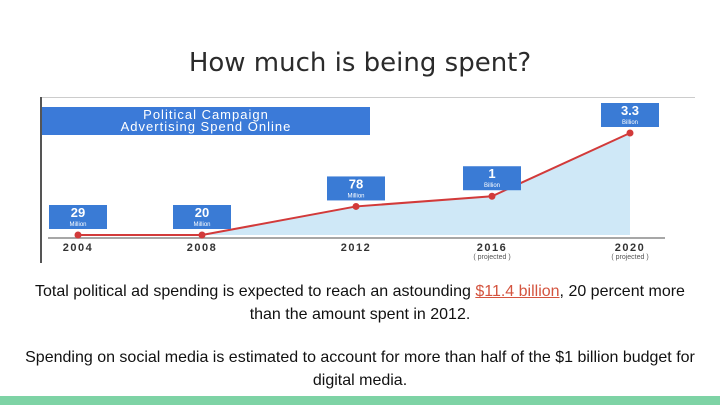 This screenshot has height=405, width=720. What do you see at coordinates (78, 212) in the screenshot?
I see `value-label-2004: 29` at bounding box center [78, 212].